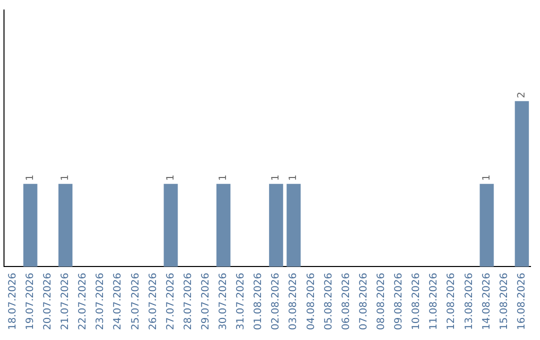  Describe the element at coordinates (136, 301) in the screenshot. I see `x-tick-label: 25.07.2026` at that location.